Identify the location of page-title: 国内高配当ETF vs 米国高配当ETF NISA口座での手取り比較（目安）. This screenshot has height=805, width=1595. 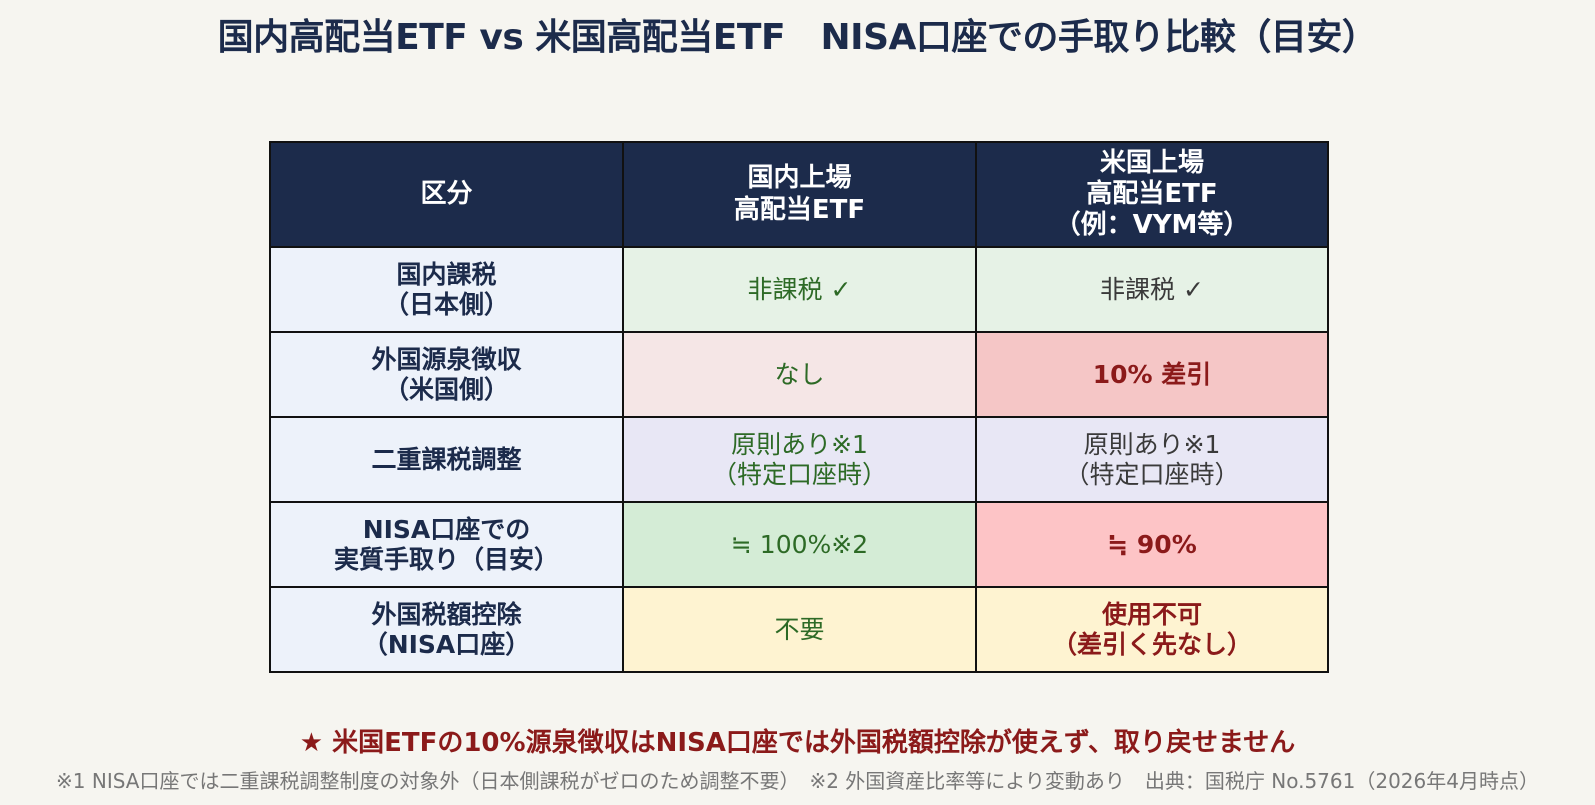
(797, 37).